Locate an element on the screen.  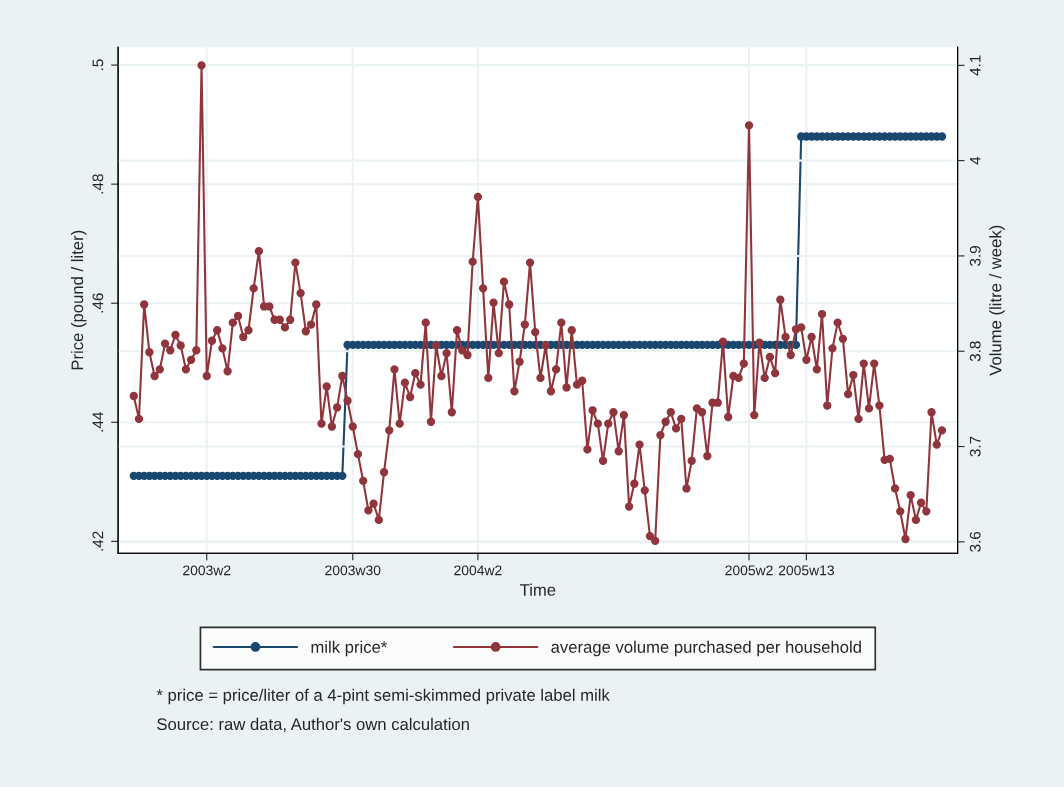
y-tick-label: .44 is located at coordinates (98, 422).